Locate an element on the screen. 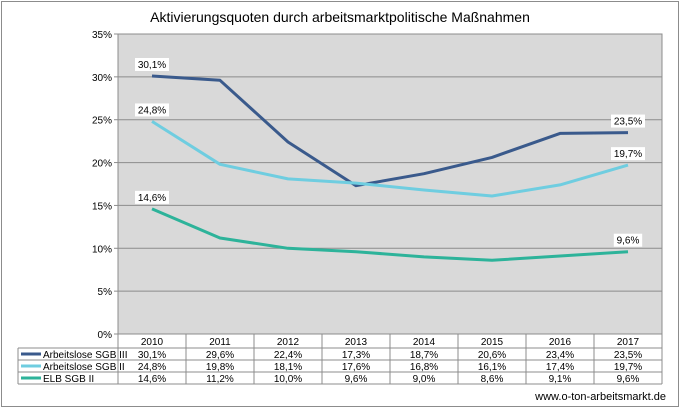 The image size is (680, 408). y-tick-label: 35% is located at coordinates (102, 35).